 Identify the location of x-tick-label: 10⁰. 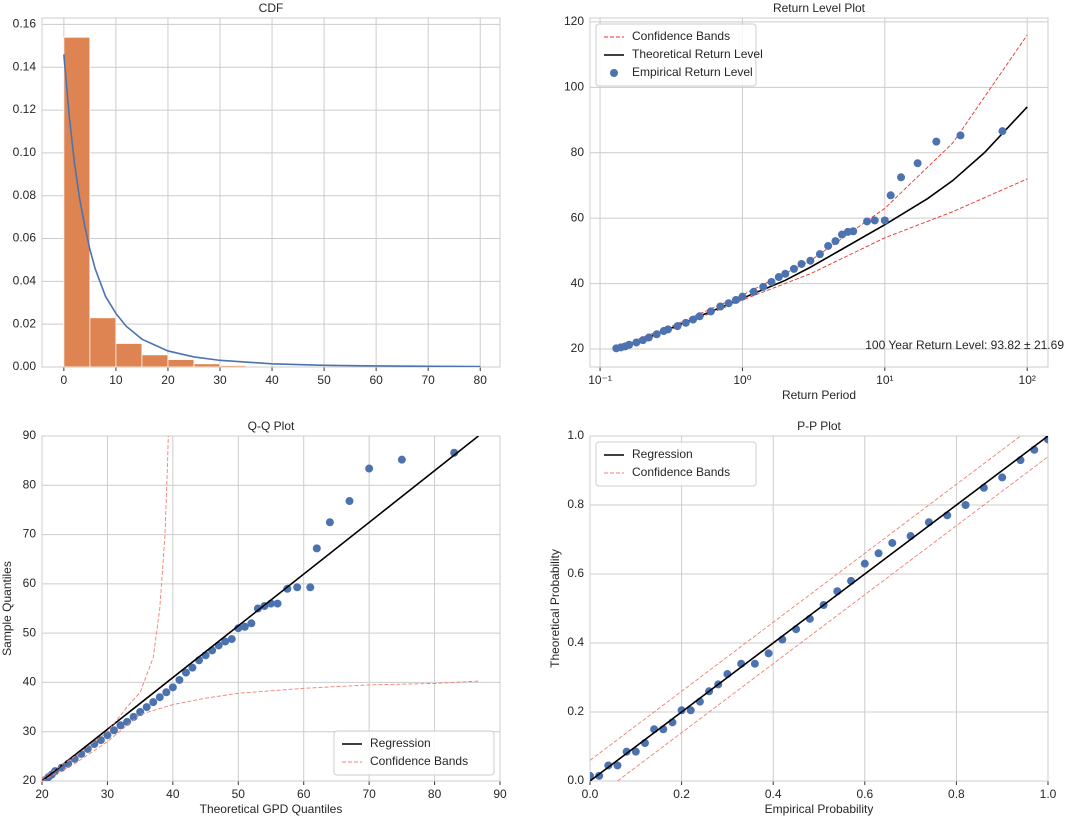
(742, 380).